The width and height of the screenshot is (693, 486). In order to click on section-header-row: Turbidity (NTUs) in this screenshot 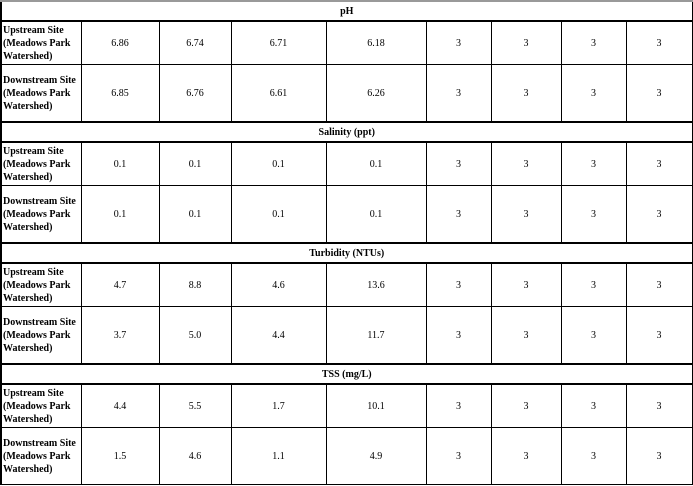, I will do `click(346, 253)`.